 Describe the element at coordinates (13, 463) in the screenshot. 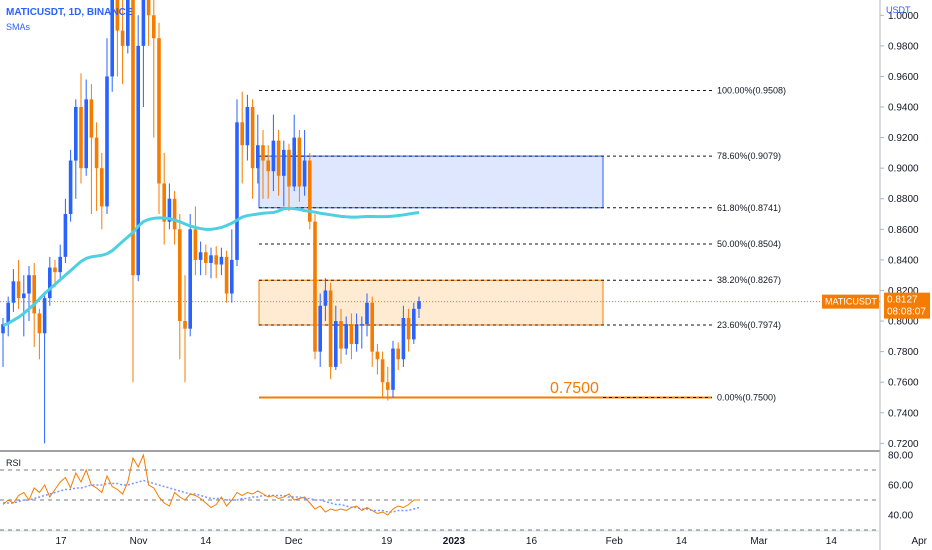

I see `rsi-label: RSI` at that location.